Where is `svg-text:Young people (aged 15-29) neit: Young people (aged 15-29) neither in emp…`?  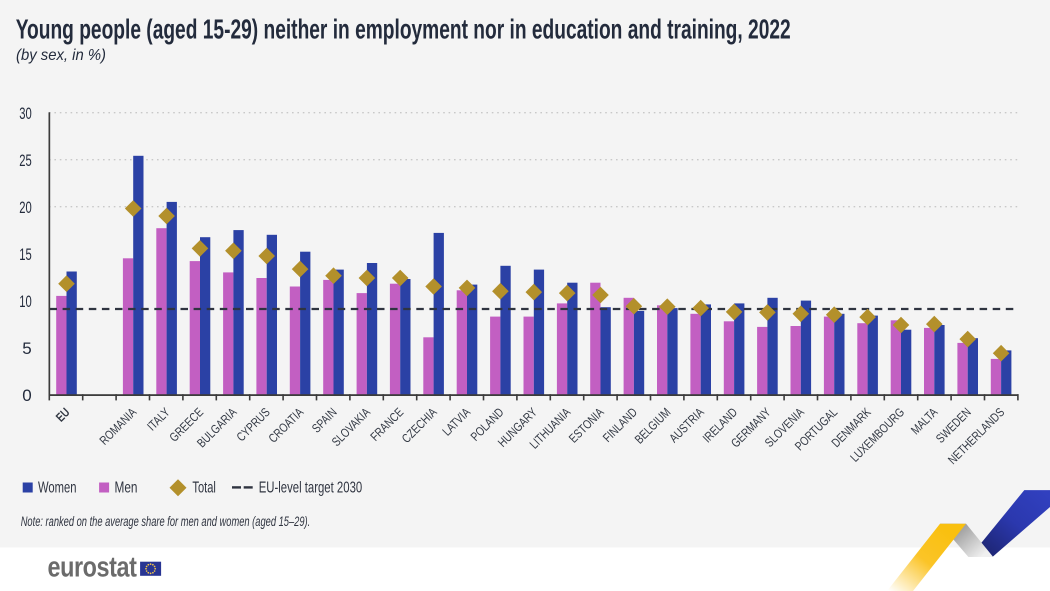 svg-text:Young people (aged 15-29) neit: Young people (aged 15-29) neither in emp… is located at coordinates (403, 29).